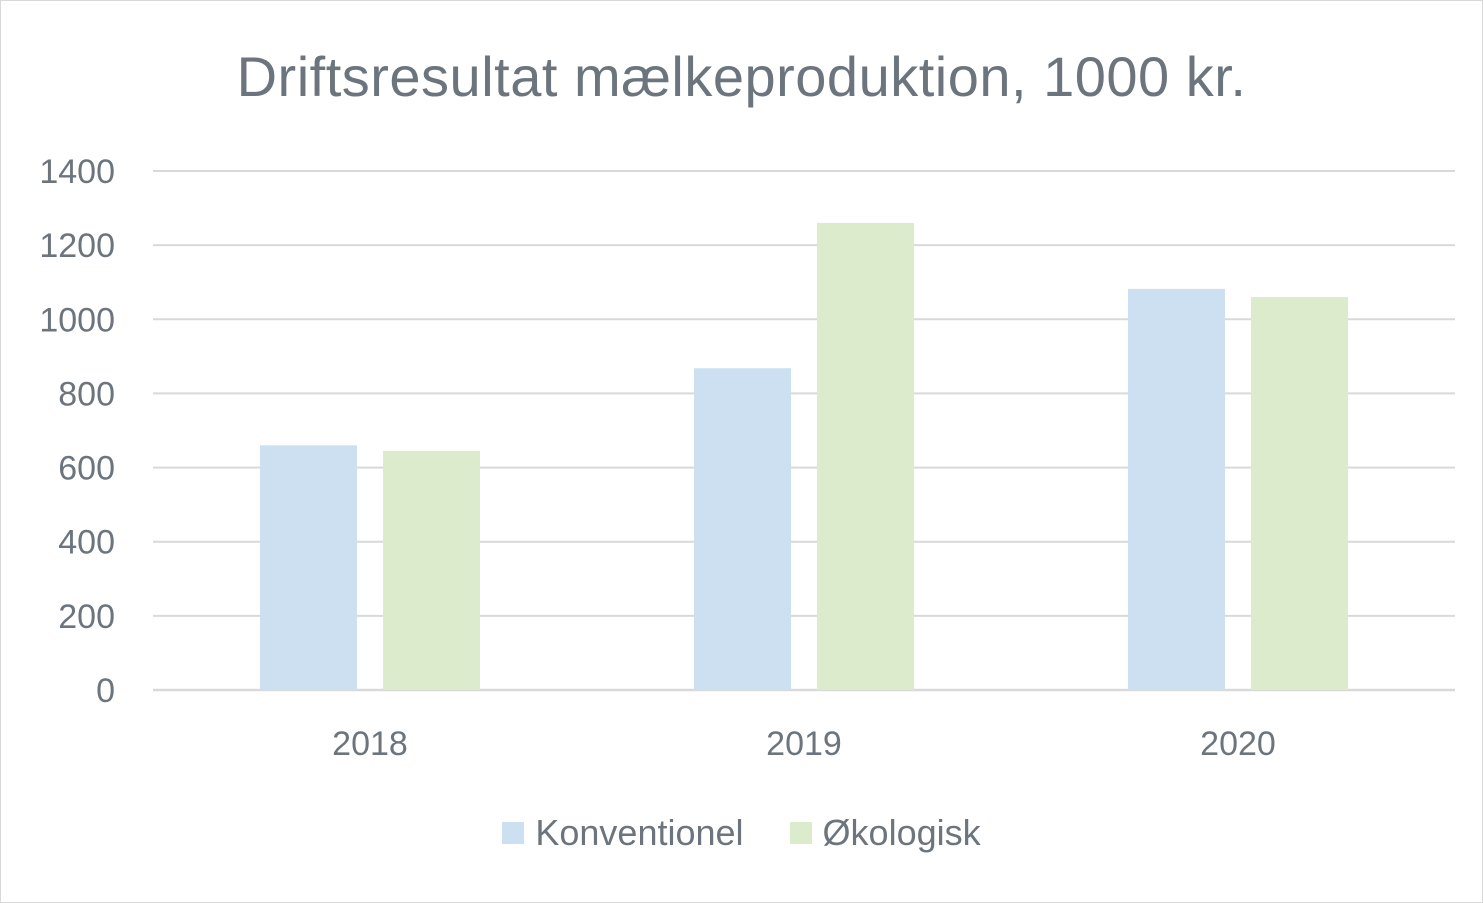  I want to click on bar-okologisk-2019, so click(865, 456).